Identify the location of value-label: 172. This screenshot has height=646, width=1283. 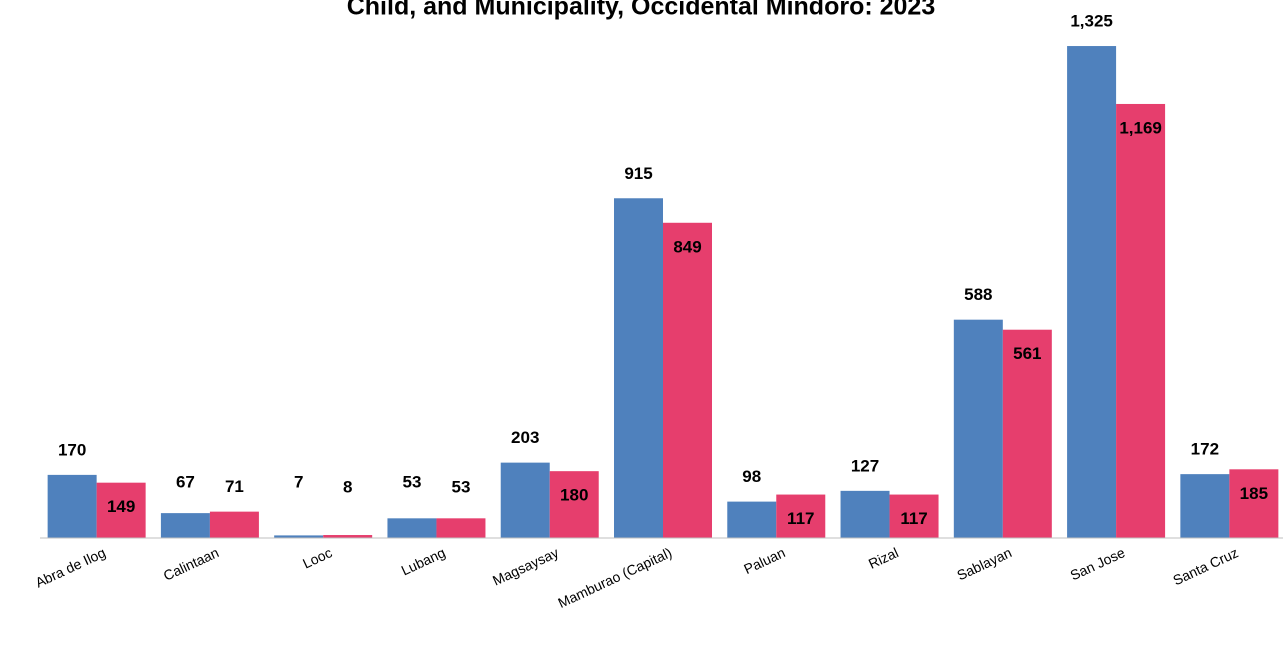
(1205, 449).